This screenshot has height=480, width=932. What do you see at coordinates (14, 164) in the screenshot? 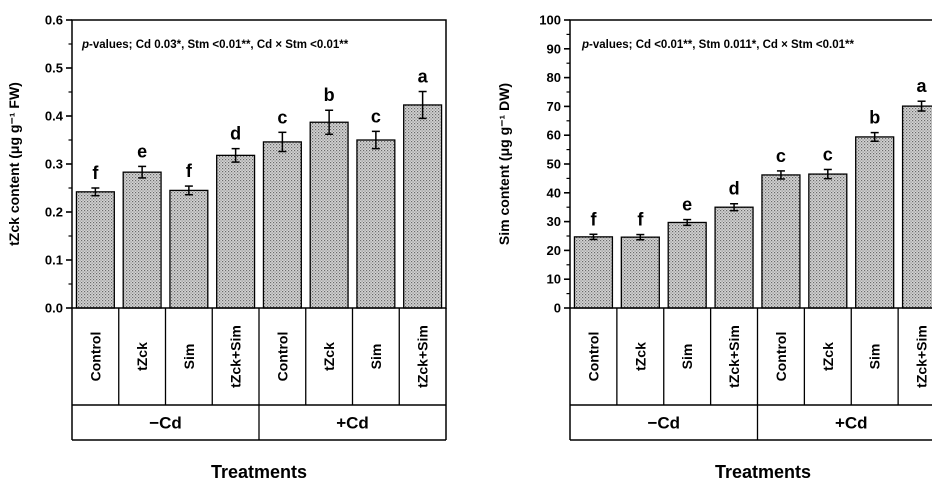
I see `chart1-ylabel: tZck content (μg g⁻¹ FW)` at bounding box center [14, 164].